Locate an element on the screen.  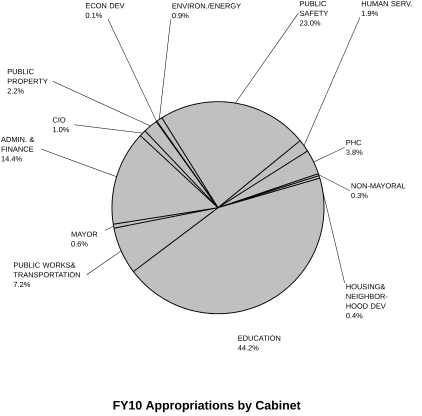
text: FY10 Appropriations by Cabinet is located at coordinates (207, 406).